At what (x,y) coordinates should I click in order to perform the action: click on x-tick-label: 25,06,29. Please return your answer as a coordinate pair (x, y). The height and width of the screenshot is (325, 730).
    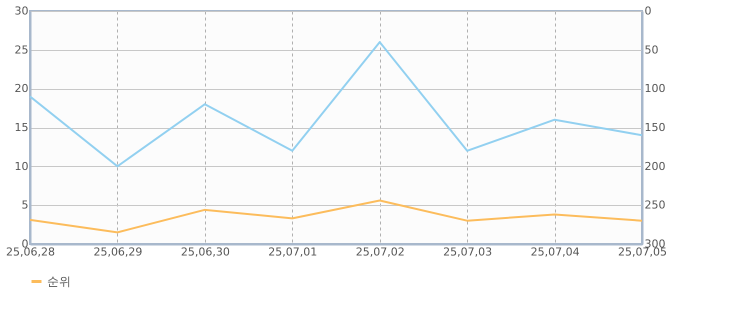
    Looking at the image, I should click on (117, 252).